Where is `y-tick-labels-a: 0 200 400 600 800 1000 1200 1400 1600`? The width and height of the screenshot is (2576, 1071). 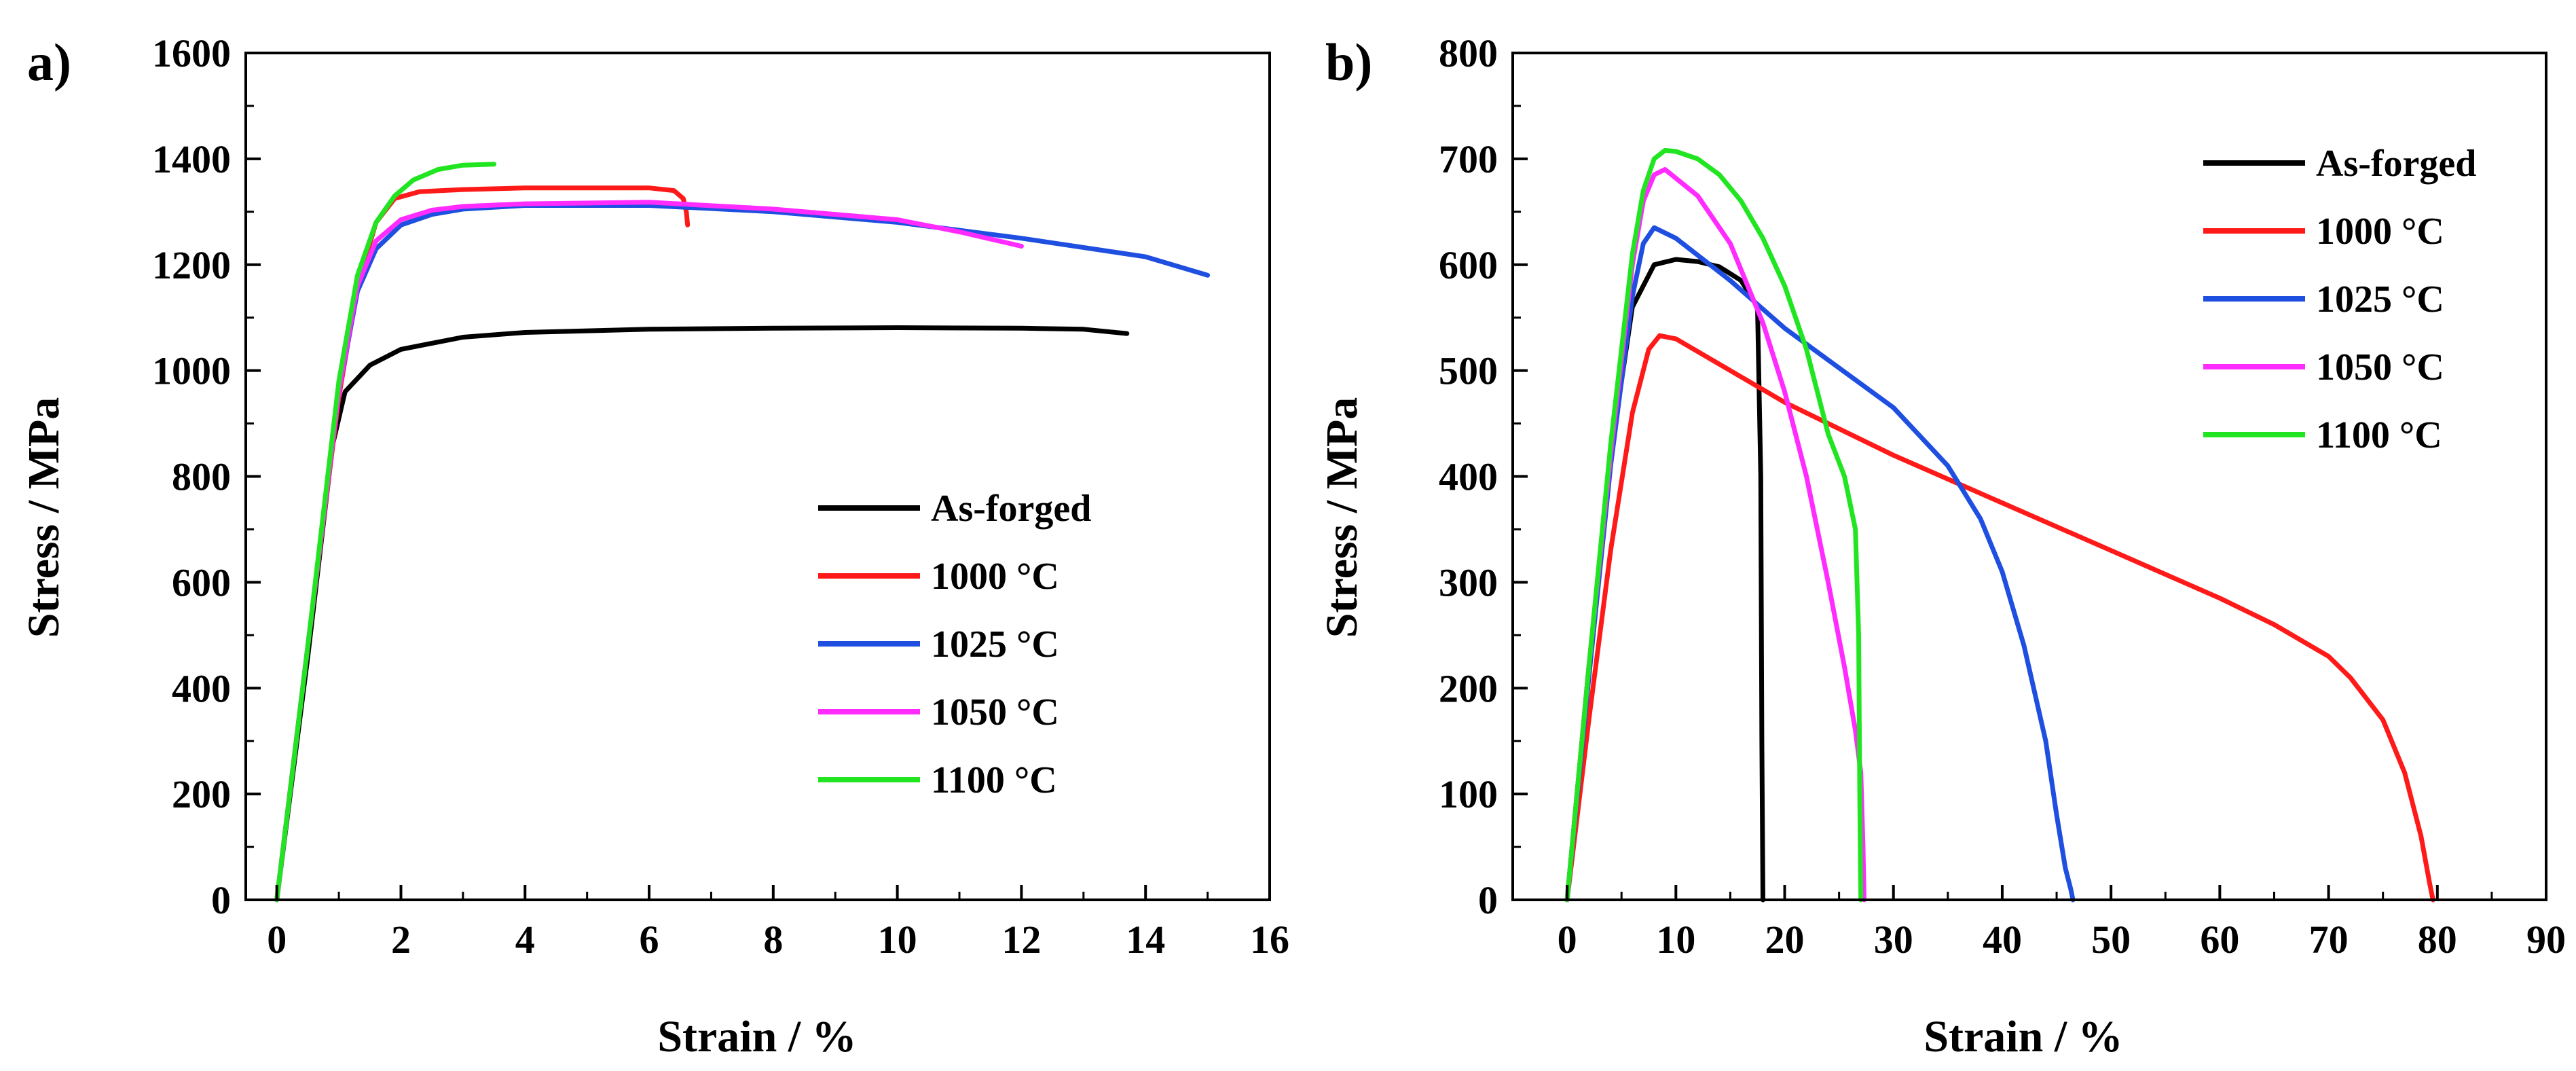
y-tick-labels-a: 0 200 400 600 800 1000 1200 1400 1600 is located at coordinates (192, 477).